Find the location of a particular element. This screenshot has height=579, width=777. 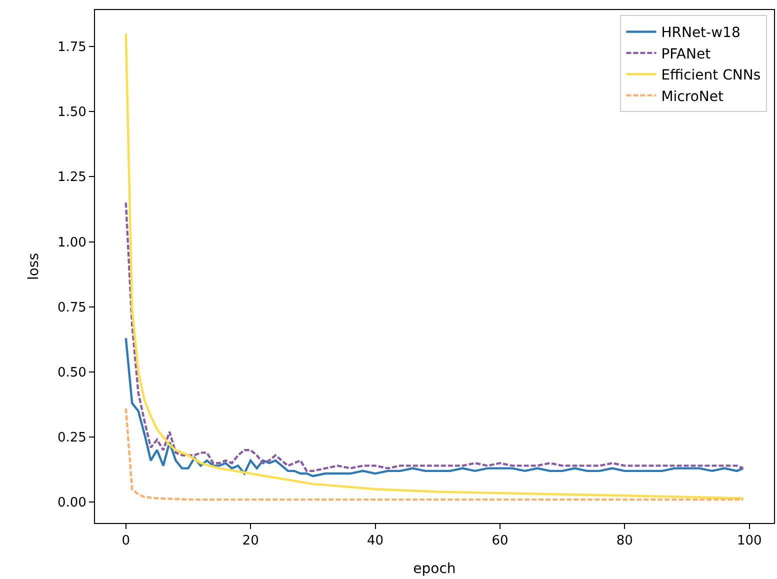

legend-label: MicroNet is located at coordinates (692, 96).